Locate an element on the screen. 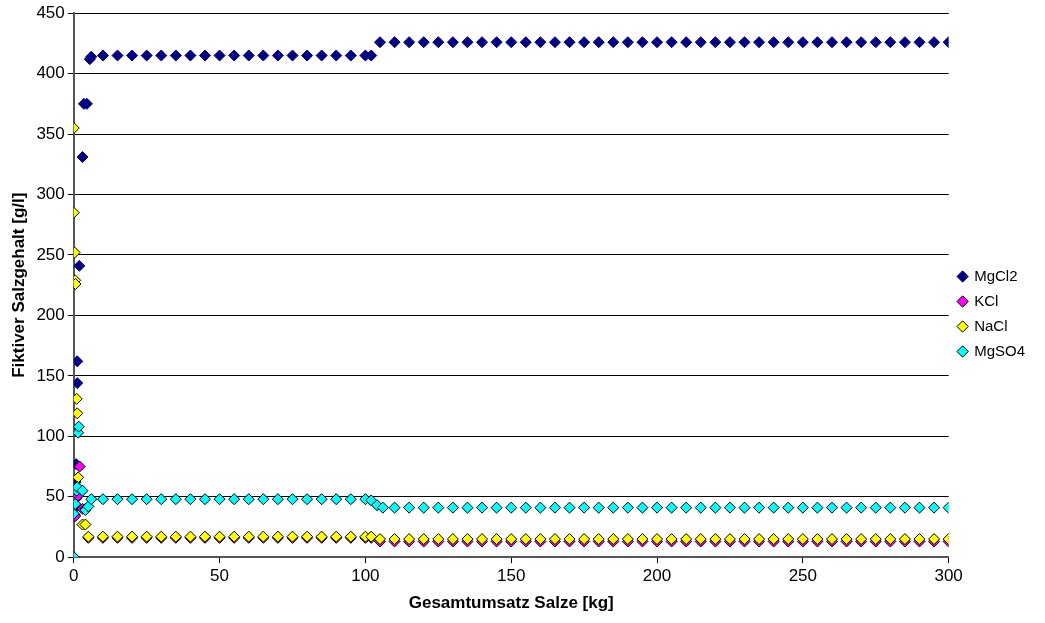 This screenshot has width=1045, height=623. legend-label: NaCl is located at coordinates (991, 325).